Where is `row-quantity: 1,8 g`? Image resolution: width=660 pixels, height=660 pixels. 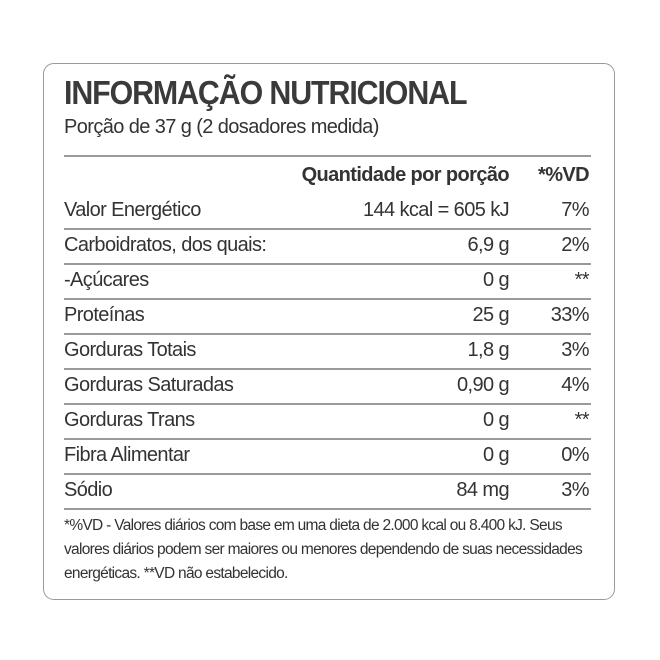
row-quantity: 1,8 g is located at coordinates (488, 350).